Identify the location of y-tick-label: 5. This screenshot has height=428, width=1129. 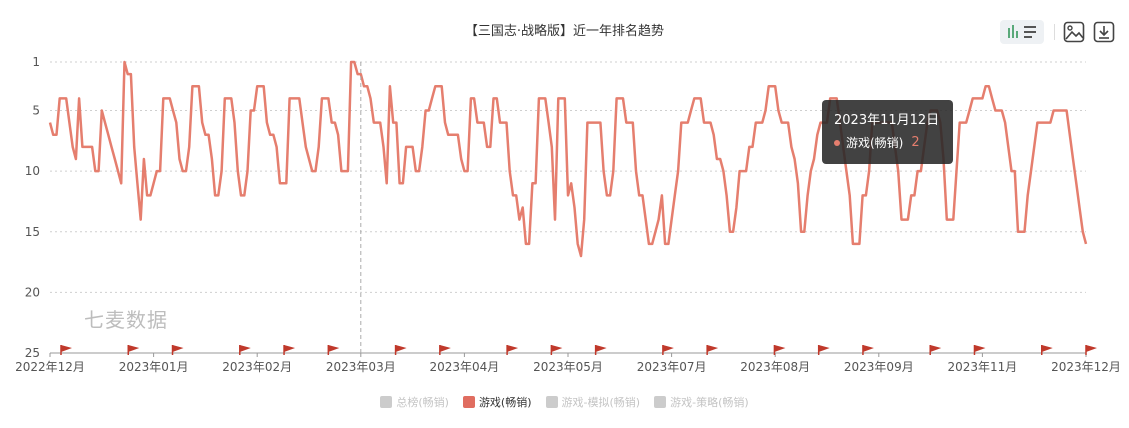
(36, 111).